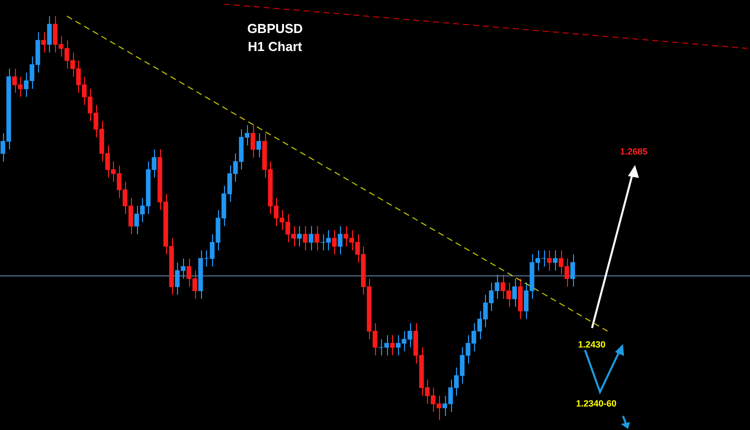 This screenshot has width=750, height=430. I want to click on annotation: 1.2430, so click(592, 344).